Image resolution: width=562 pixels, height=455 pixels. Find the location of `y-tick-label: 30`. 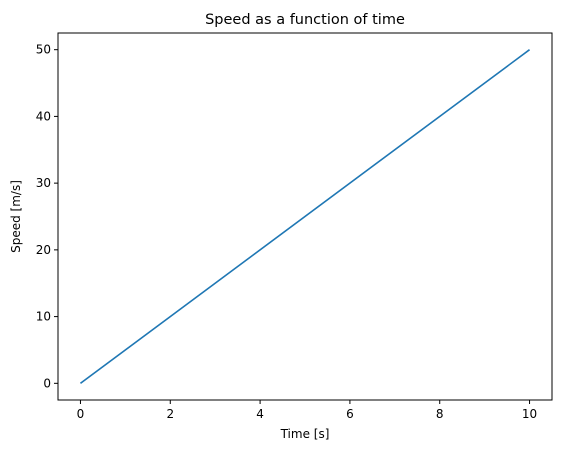

y-tick-label: 30 is located at coordinates (43, 183).